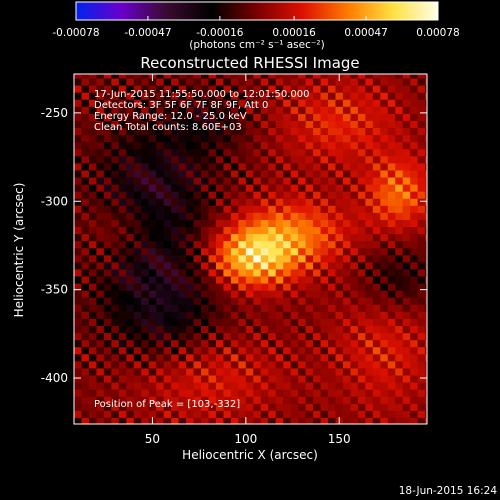  Describe the element at coordinates (448, 491) in the screenshot. I see `footer-timestamp: 18-Jun-2015 16:24` at that location.